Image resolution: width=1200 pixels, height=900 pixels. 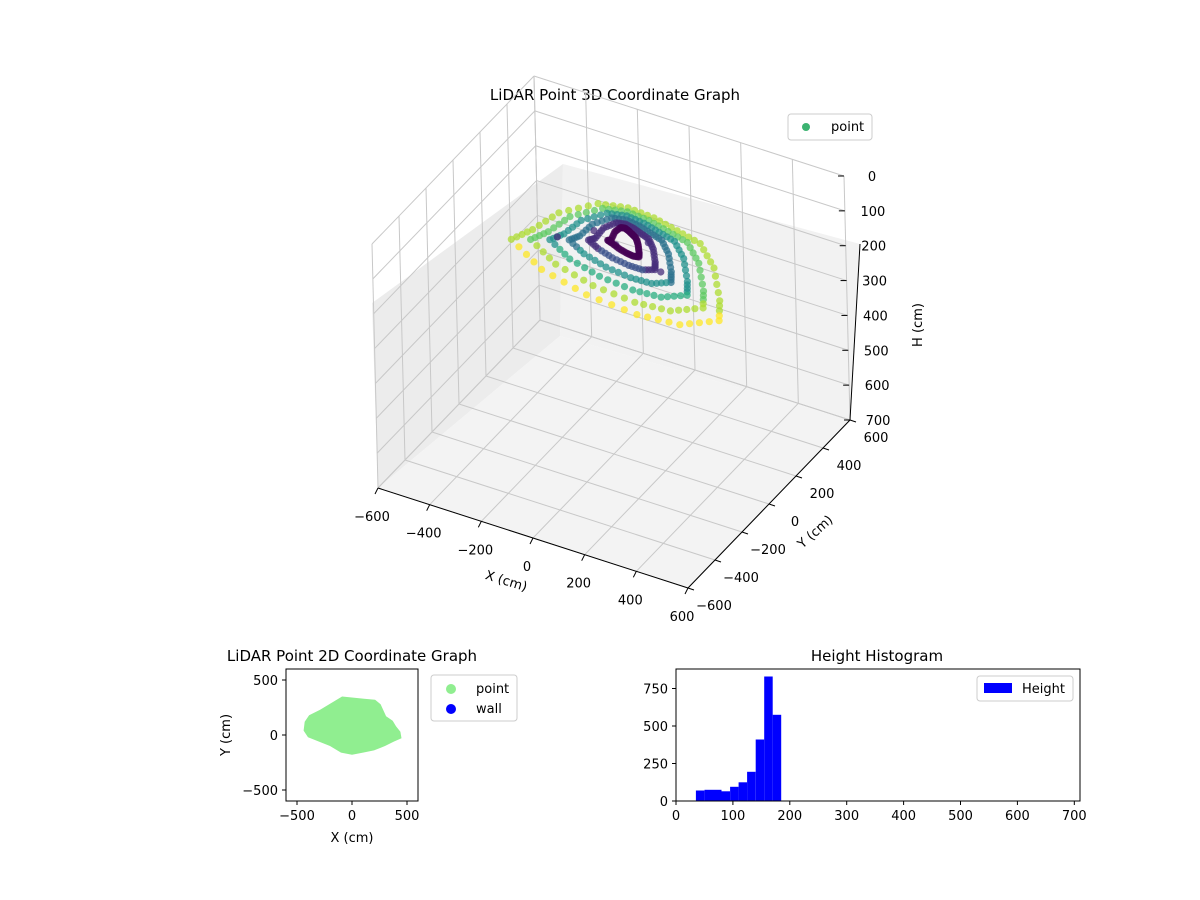 What do you see at coordinates (872, 212) in the screenshot?
I see `tick-label-z: 100` at bounding box center [872, 212].